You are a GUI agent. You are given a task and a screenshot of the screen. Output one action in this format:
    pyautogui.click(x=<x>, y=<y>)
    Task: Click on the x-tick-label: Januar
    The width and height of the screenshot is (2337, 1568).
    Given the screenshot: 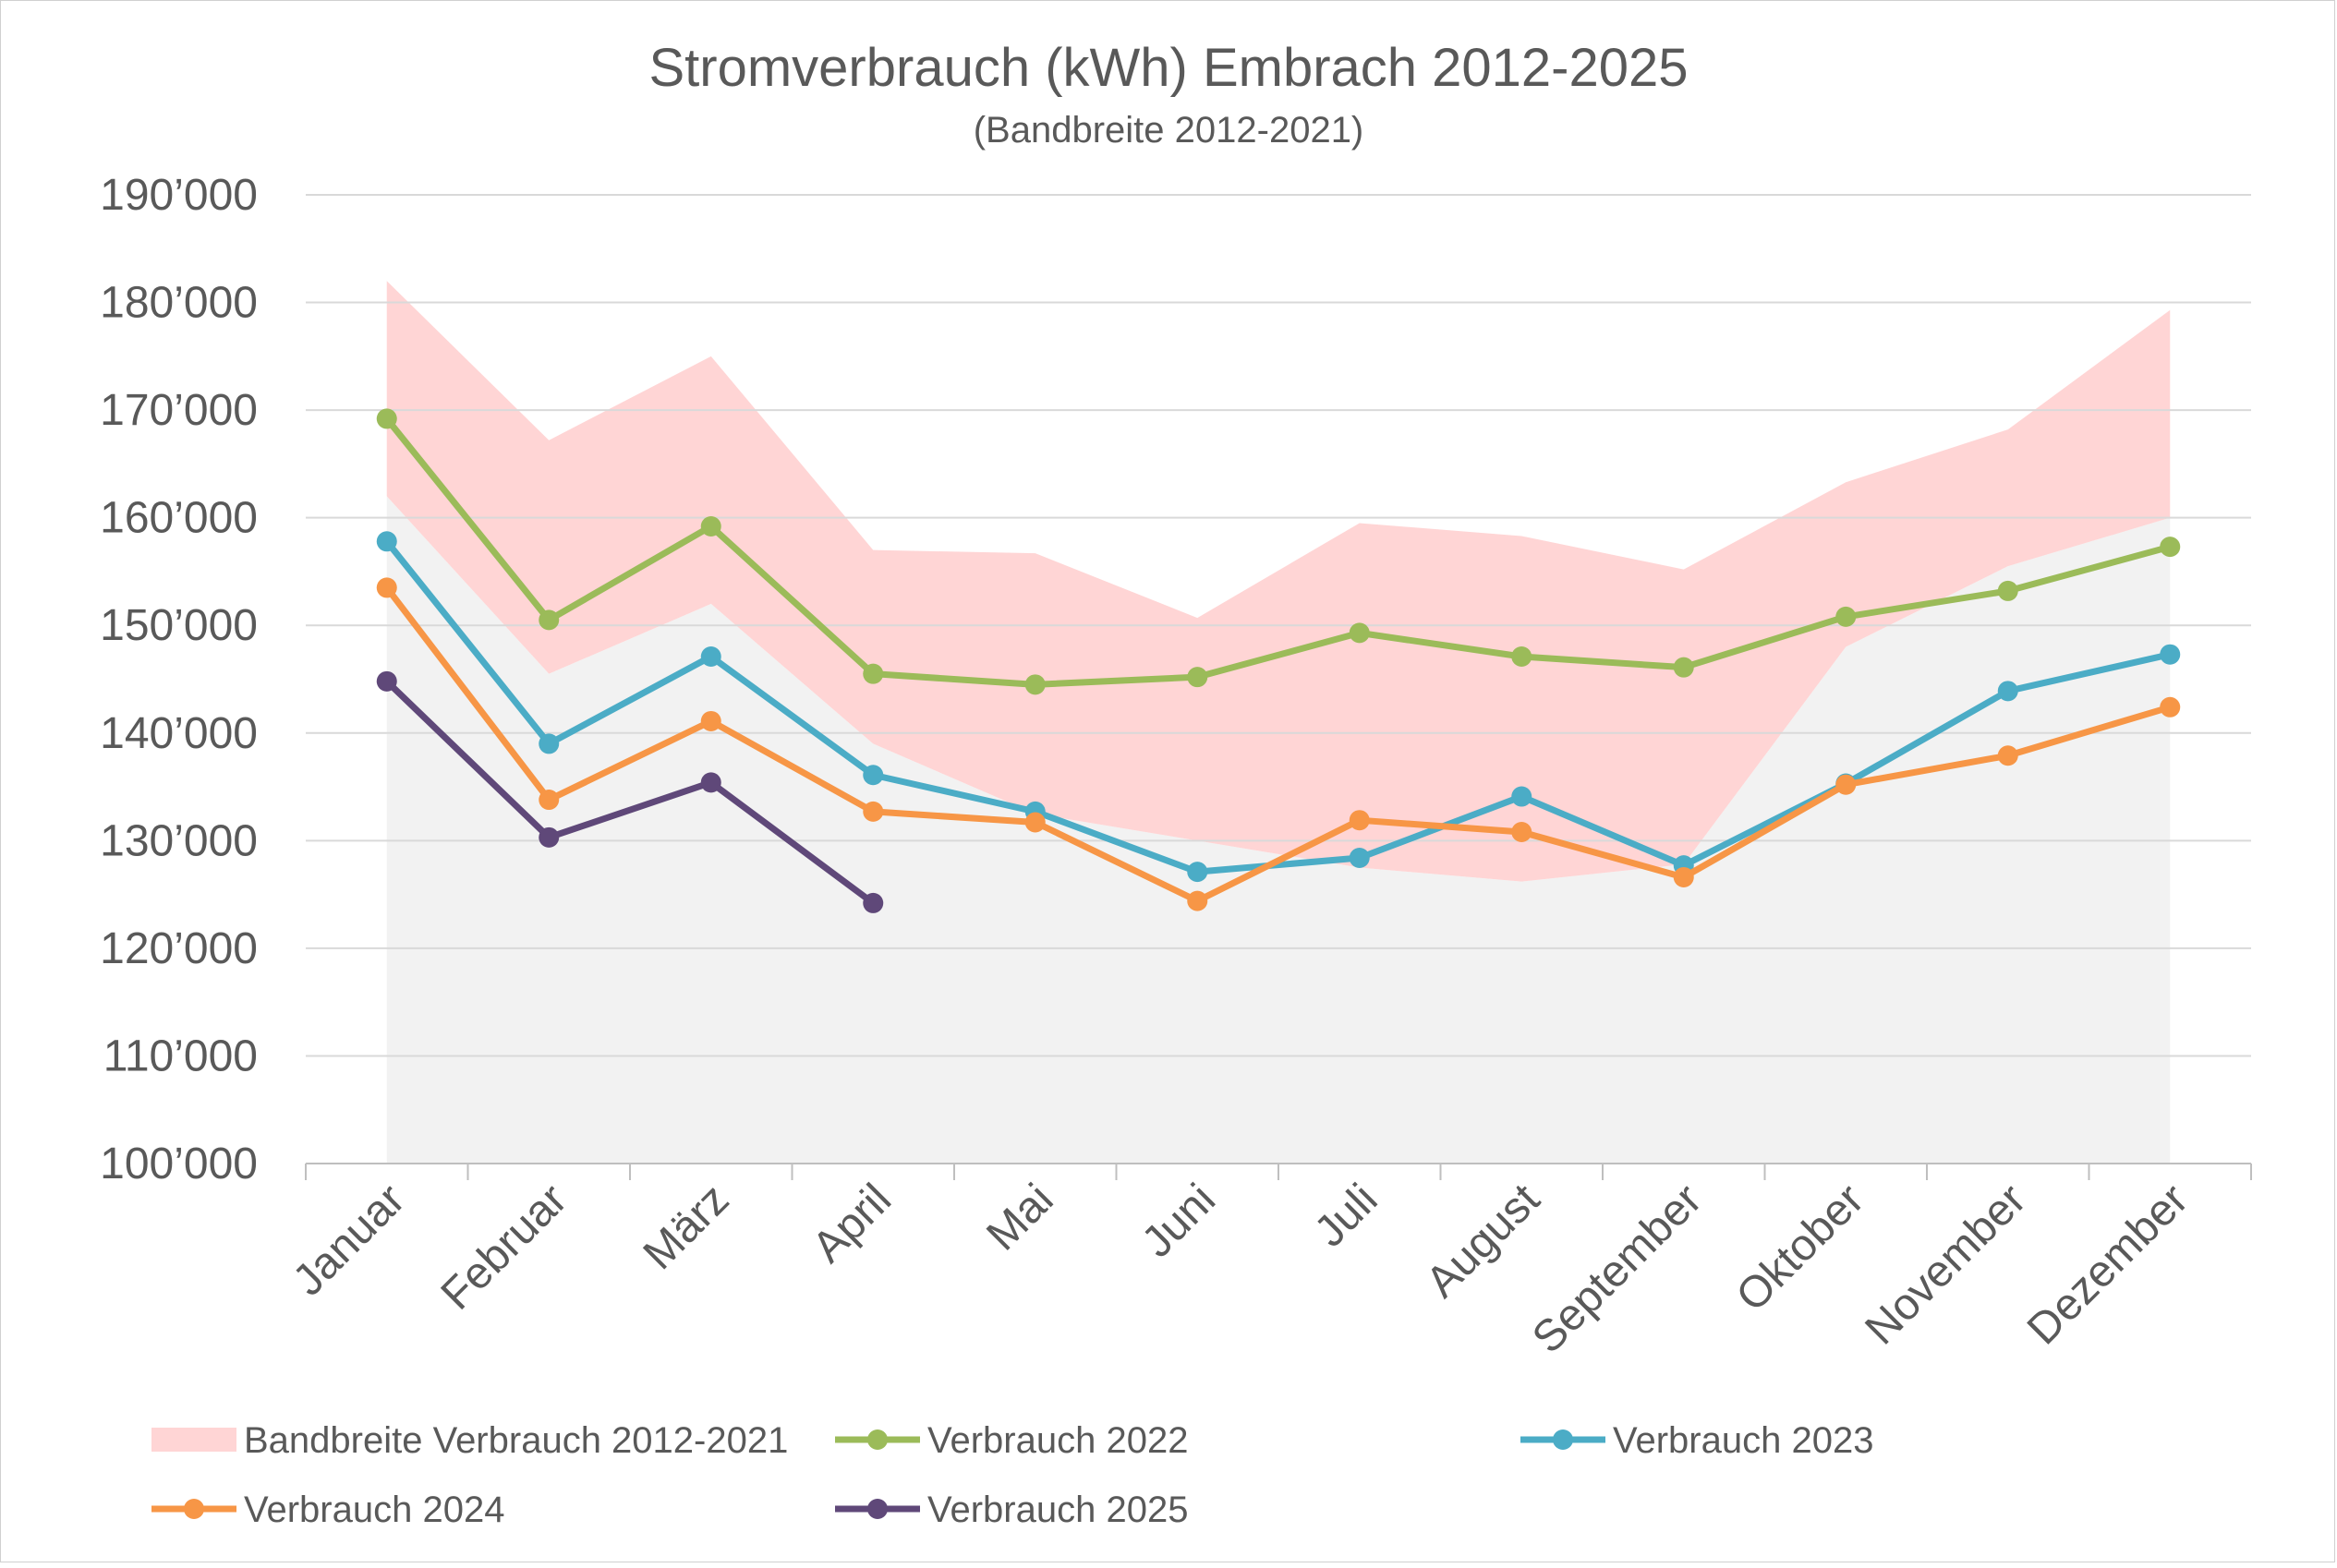 What is the action you would take?
    pyautogui.click(x=349, y=1240)
    